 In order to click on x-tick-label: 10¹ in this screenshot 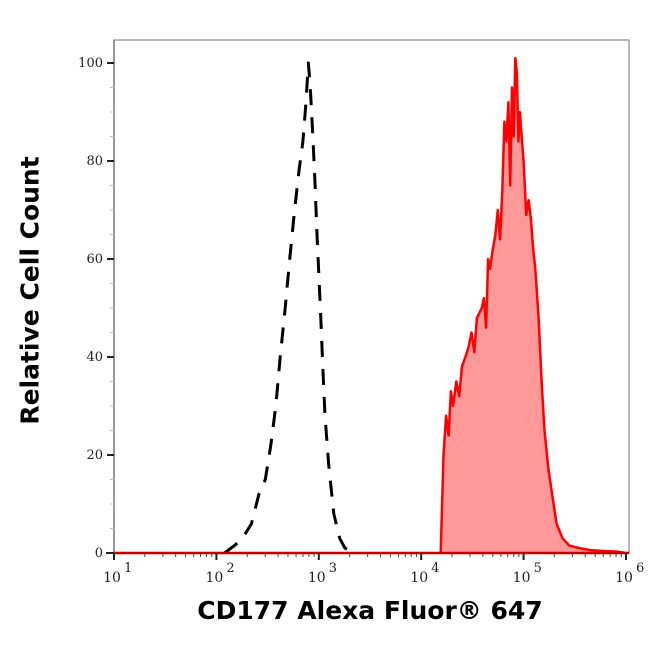, I will do `click(117, 573)`.